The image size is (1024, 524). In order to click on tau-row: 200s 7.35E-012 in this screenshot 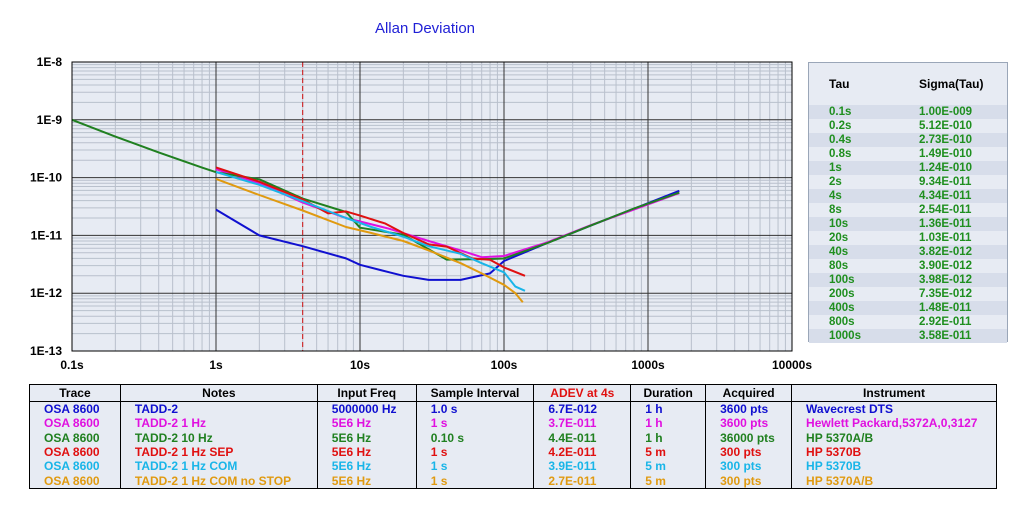, I will do `click(908, 294)`.